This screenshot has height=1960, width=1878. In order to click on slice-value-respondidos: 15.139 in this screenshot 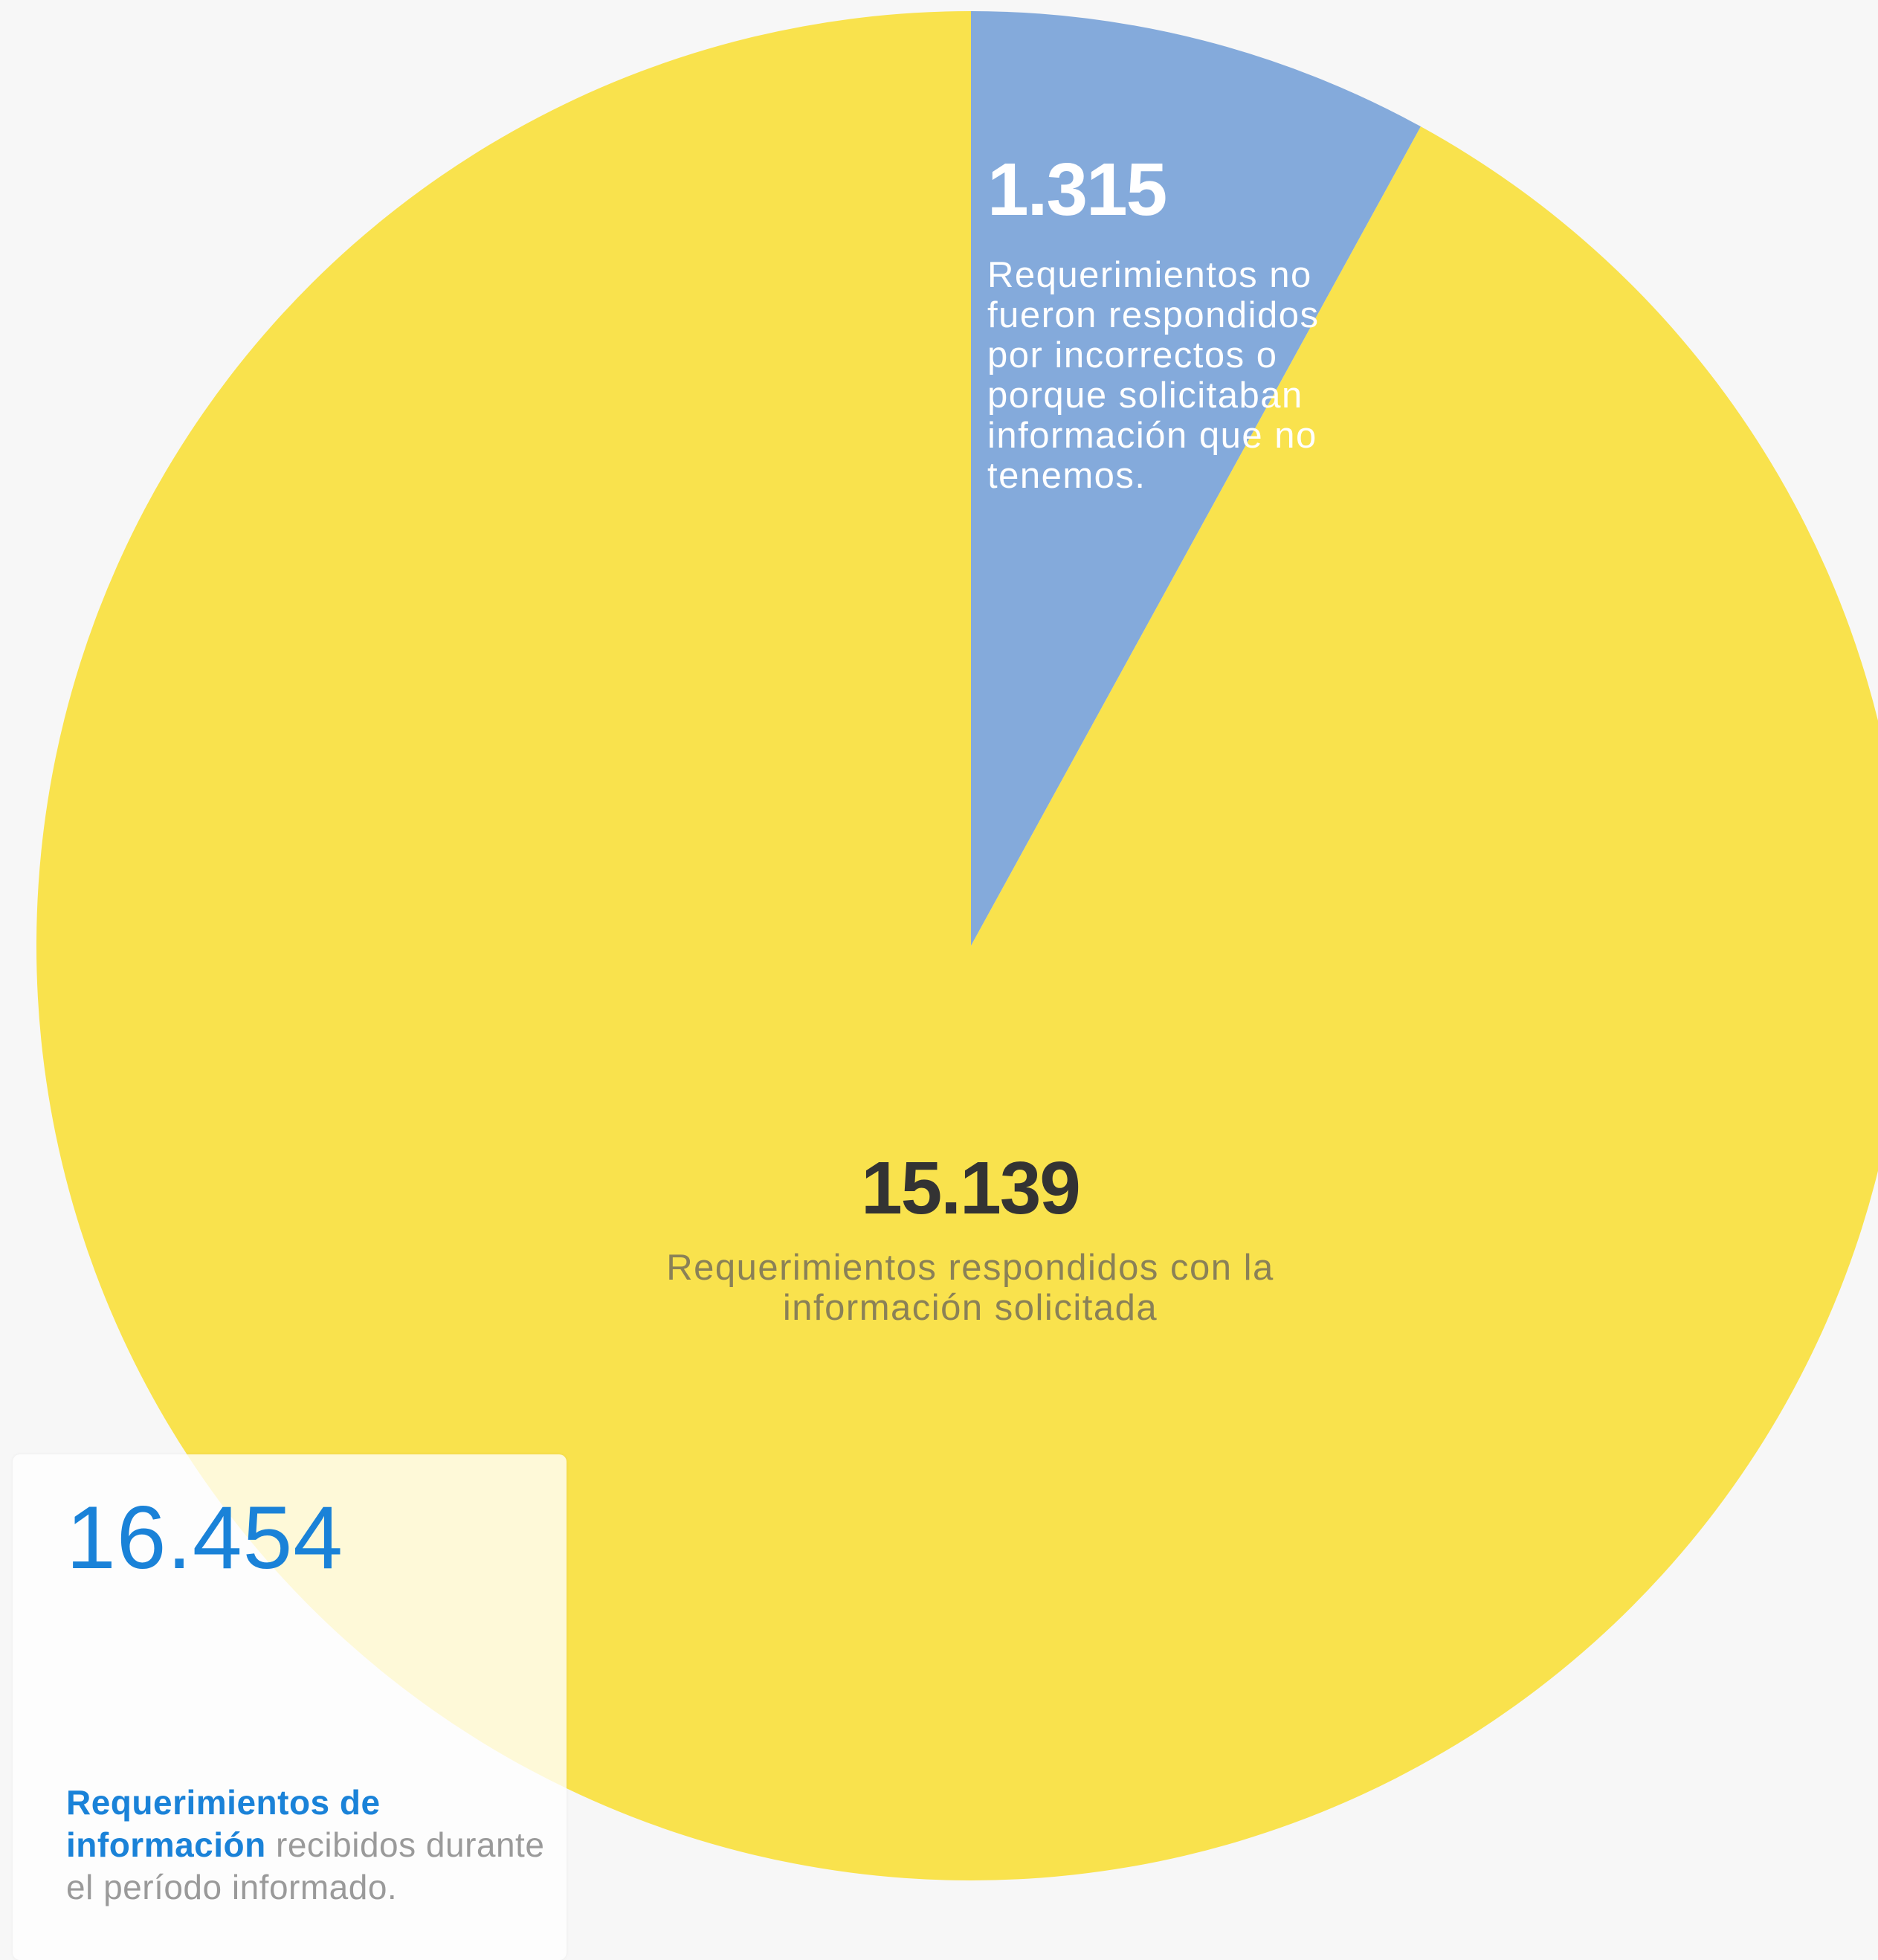, I will do `click(971, 1188)`.